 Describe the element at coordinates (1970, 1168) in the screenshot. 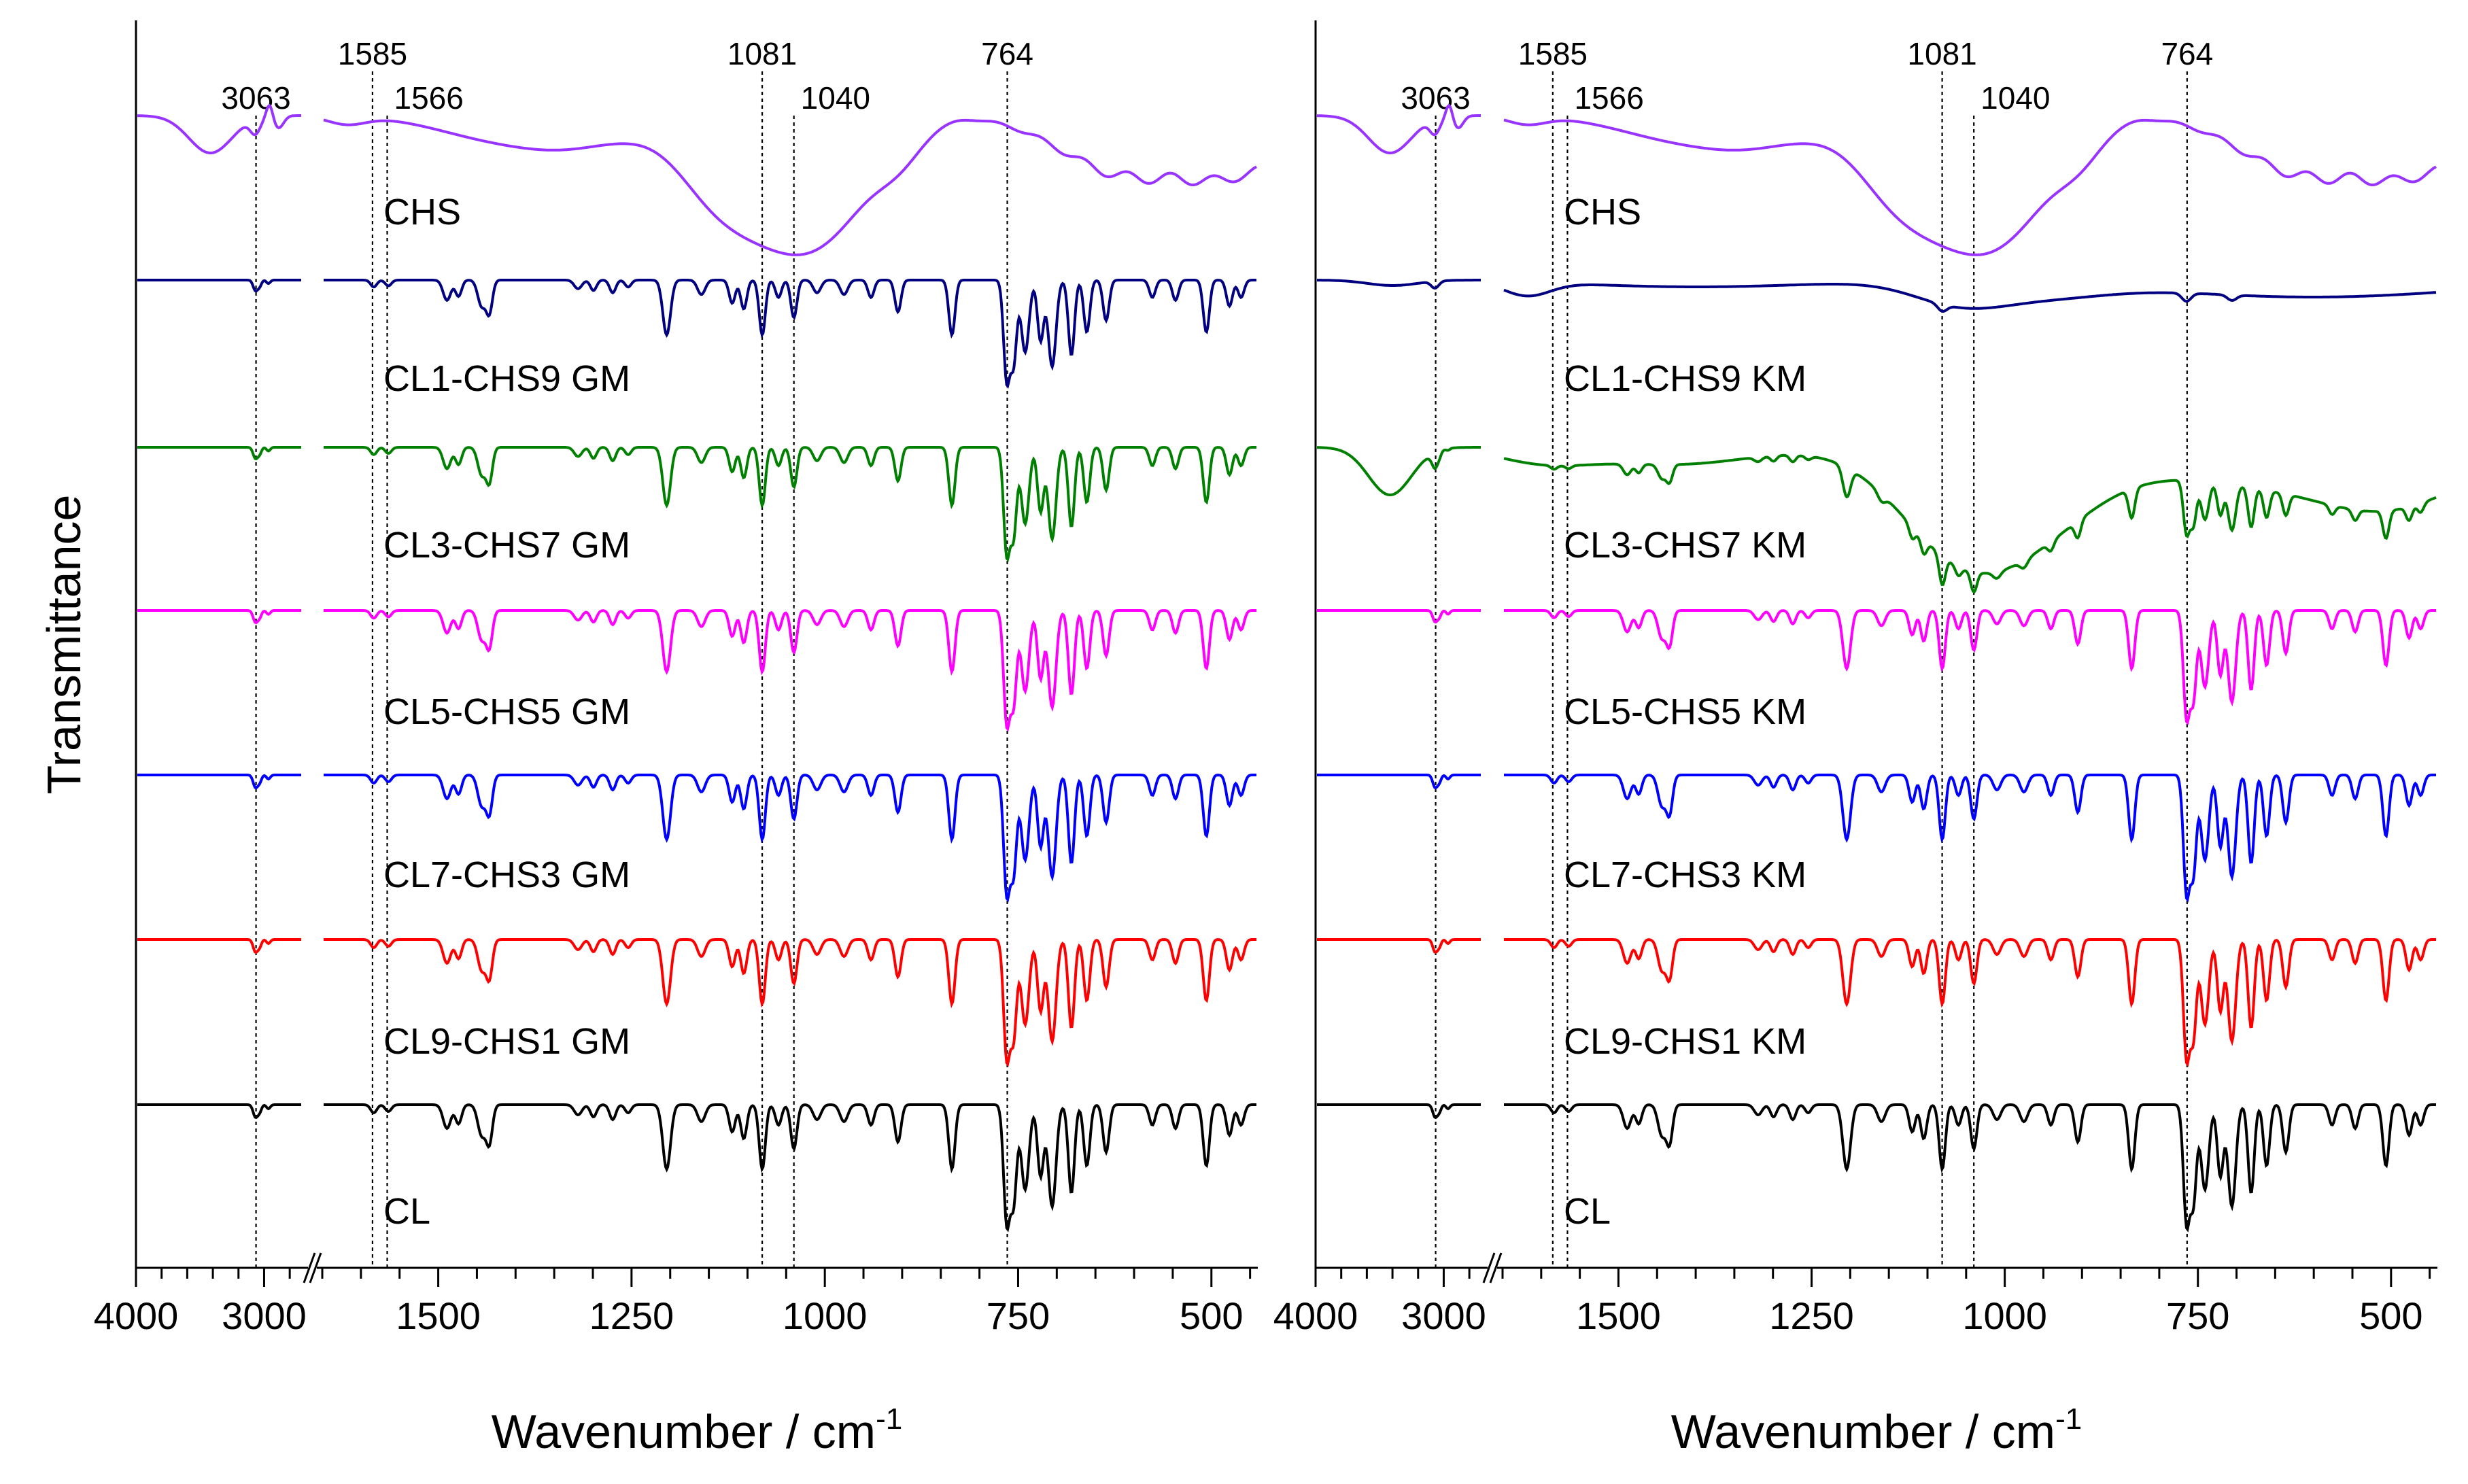

I see `spectrum-CL-KM-low` at that location.